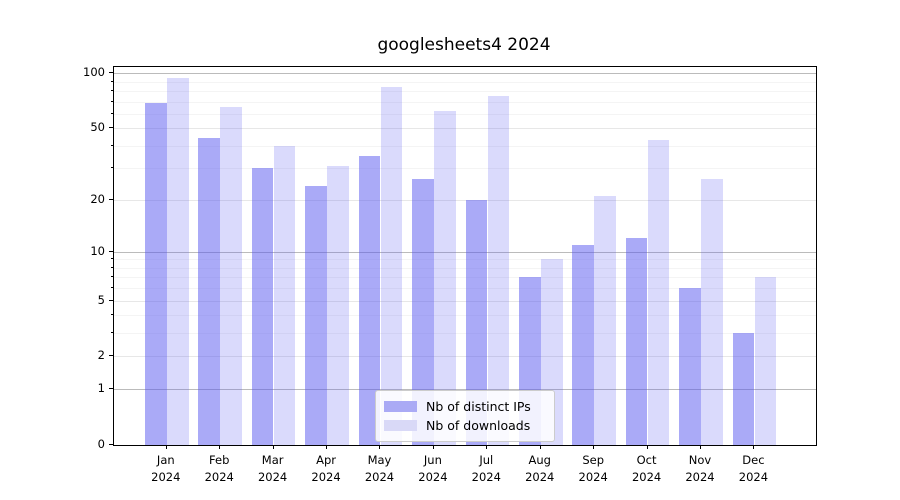 Image resolution: width=900 pixels, height=500 pixels. What do you see at coordinates (166, 468) in the screenshot?
I see `x-tick-label: Jan 2024` at bounding box center [166, 468].